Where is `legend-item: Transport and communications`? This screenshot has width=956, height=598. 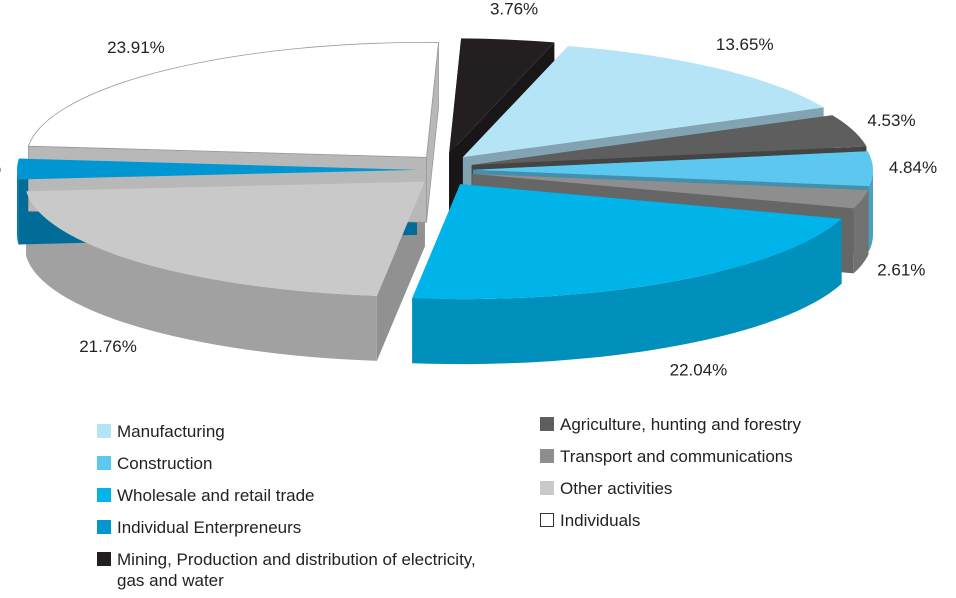 legend-item: Transport and communications is located at coordinates (730, 456).